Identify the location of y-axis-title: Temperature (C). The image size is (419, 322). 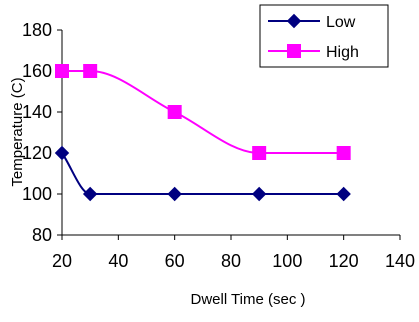
(17, 131).